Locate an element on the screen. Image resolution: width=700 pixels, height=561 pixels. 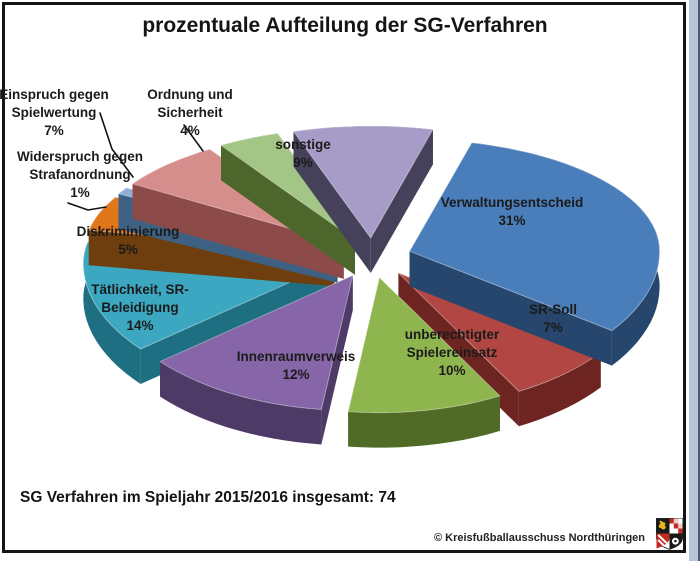
pie-slice-verwaltungsentscheid-side1 is located at coordinates (510, 308).